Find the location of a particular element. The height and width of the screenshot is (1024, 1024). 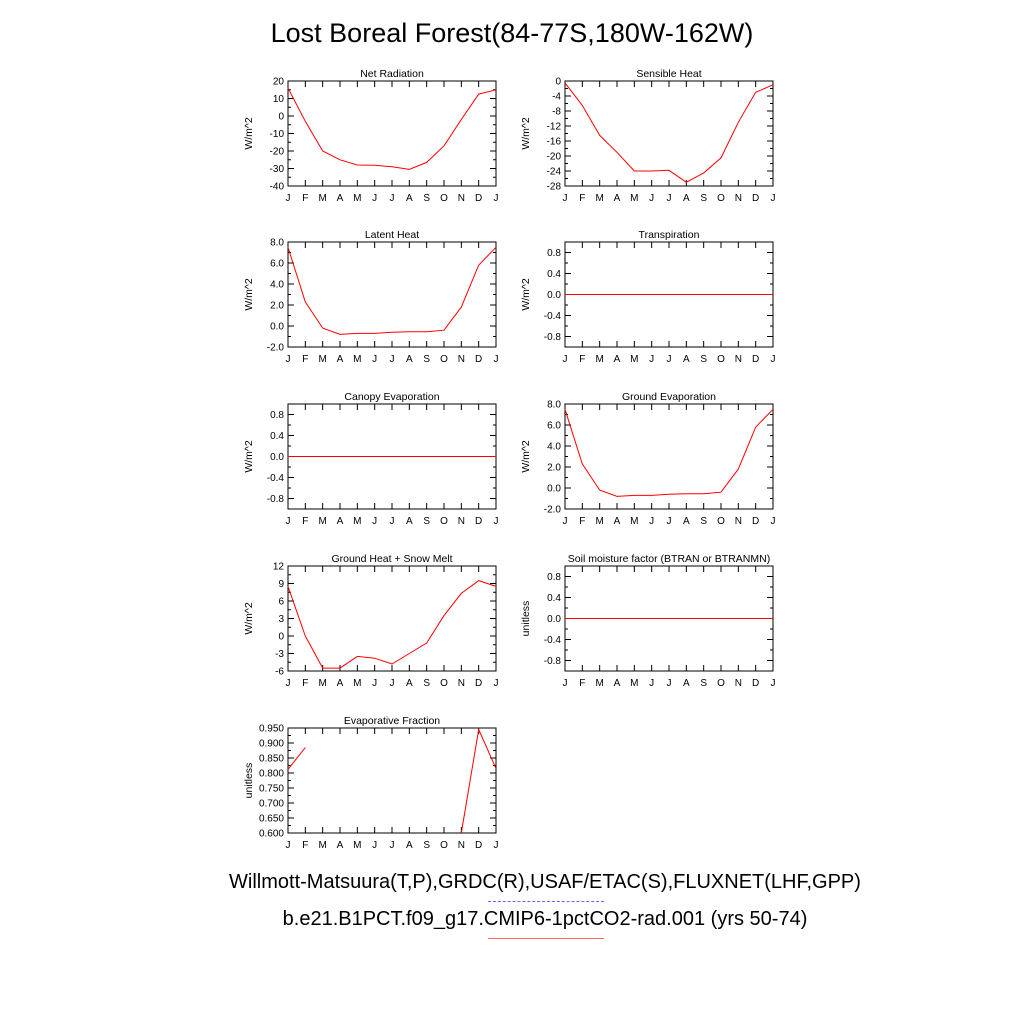

y-tick-label: 0.800 is located at coordinates (271, 774).